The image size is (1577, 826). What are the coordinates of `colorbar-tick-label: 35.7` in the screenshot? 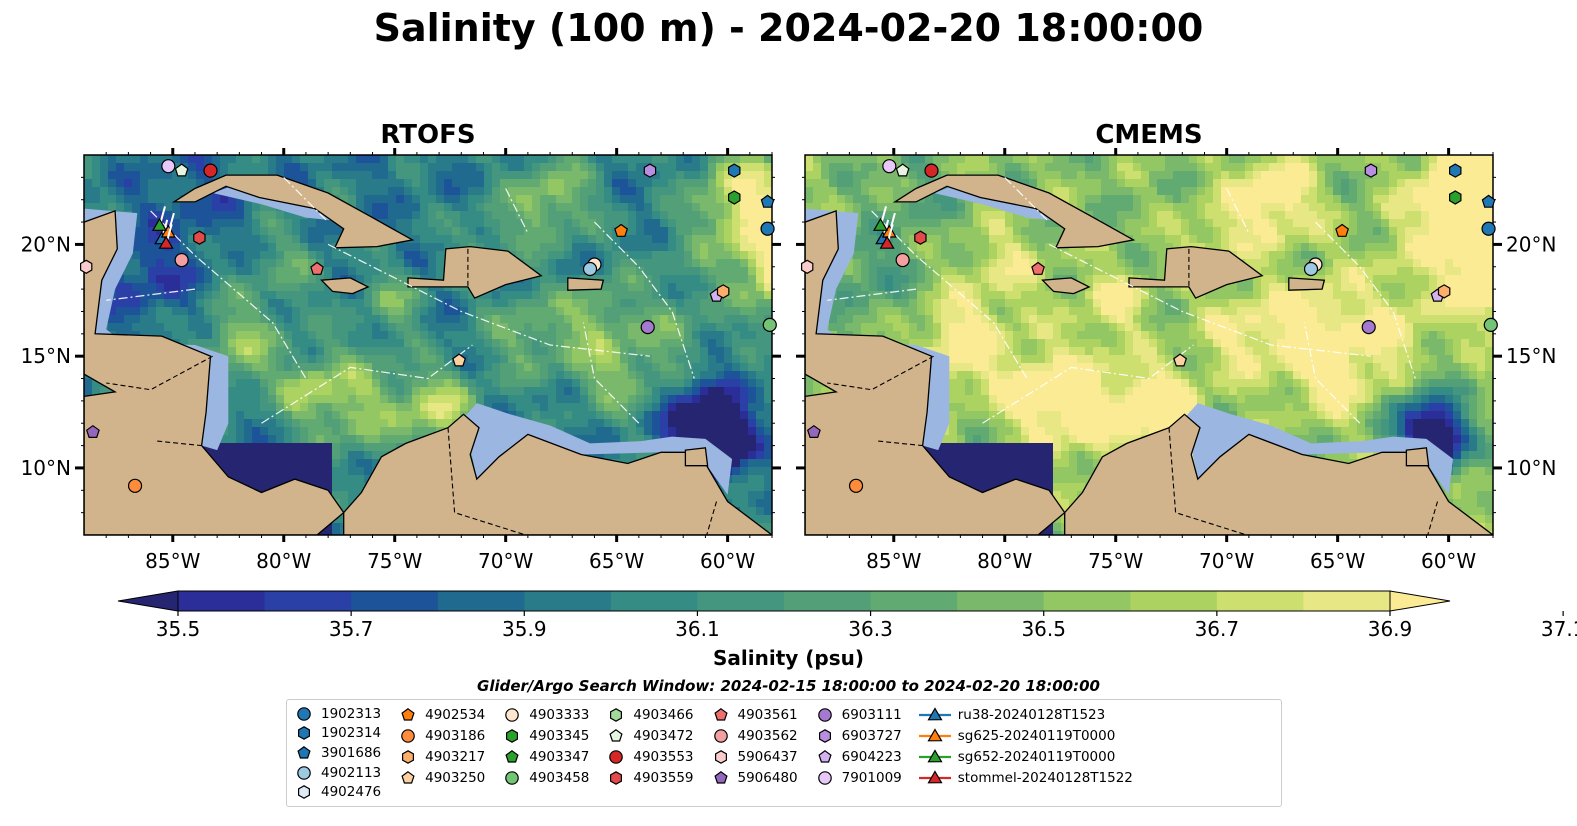 It's located at (351, 629).